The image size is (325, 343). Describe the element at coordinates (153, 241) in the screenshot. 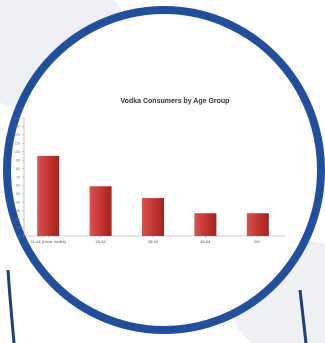

I see `x-tick-label: 35-44` at that location.